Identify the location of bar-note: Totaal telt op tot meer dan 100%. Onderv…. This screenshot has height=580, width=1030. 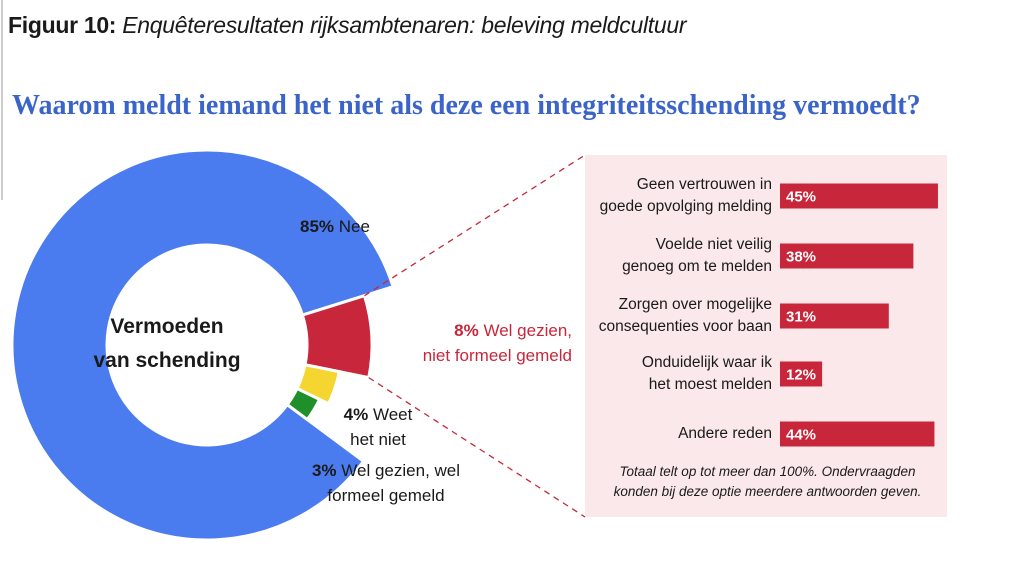
(767, 481).